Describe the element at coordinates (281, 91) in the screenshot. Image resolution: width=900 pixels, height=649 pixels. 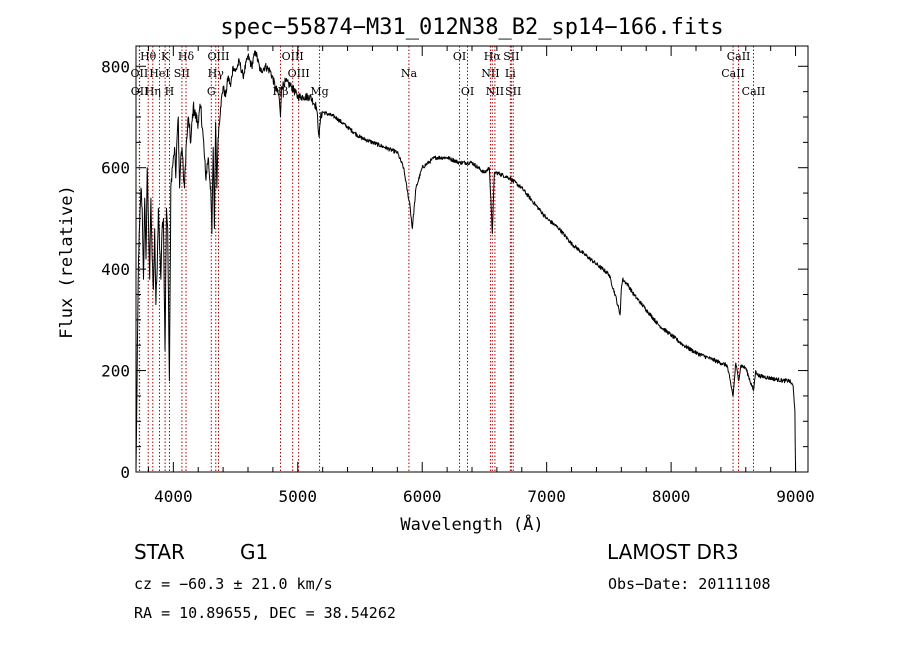
I see `line-marker-label: Hβ` at that location.